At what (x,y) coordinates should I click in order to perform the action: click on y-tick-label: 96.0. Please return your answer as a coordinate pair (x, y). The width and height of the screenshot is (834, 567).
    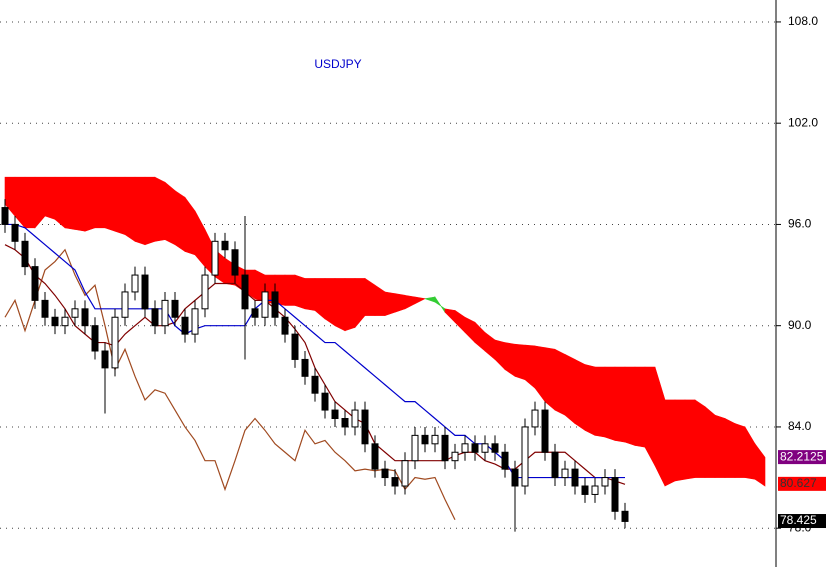
    Looking at the image, I should click on (800, 224).